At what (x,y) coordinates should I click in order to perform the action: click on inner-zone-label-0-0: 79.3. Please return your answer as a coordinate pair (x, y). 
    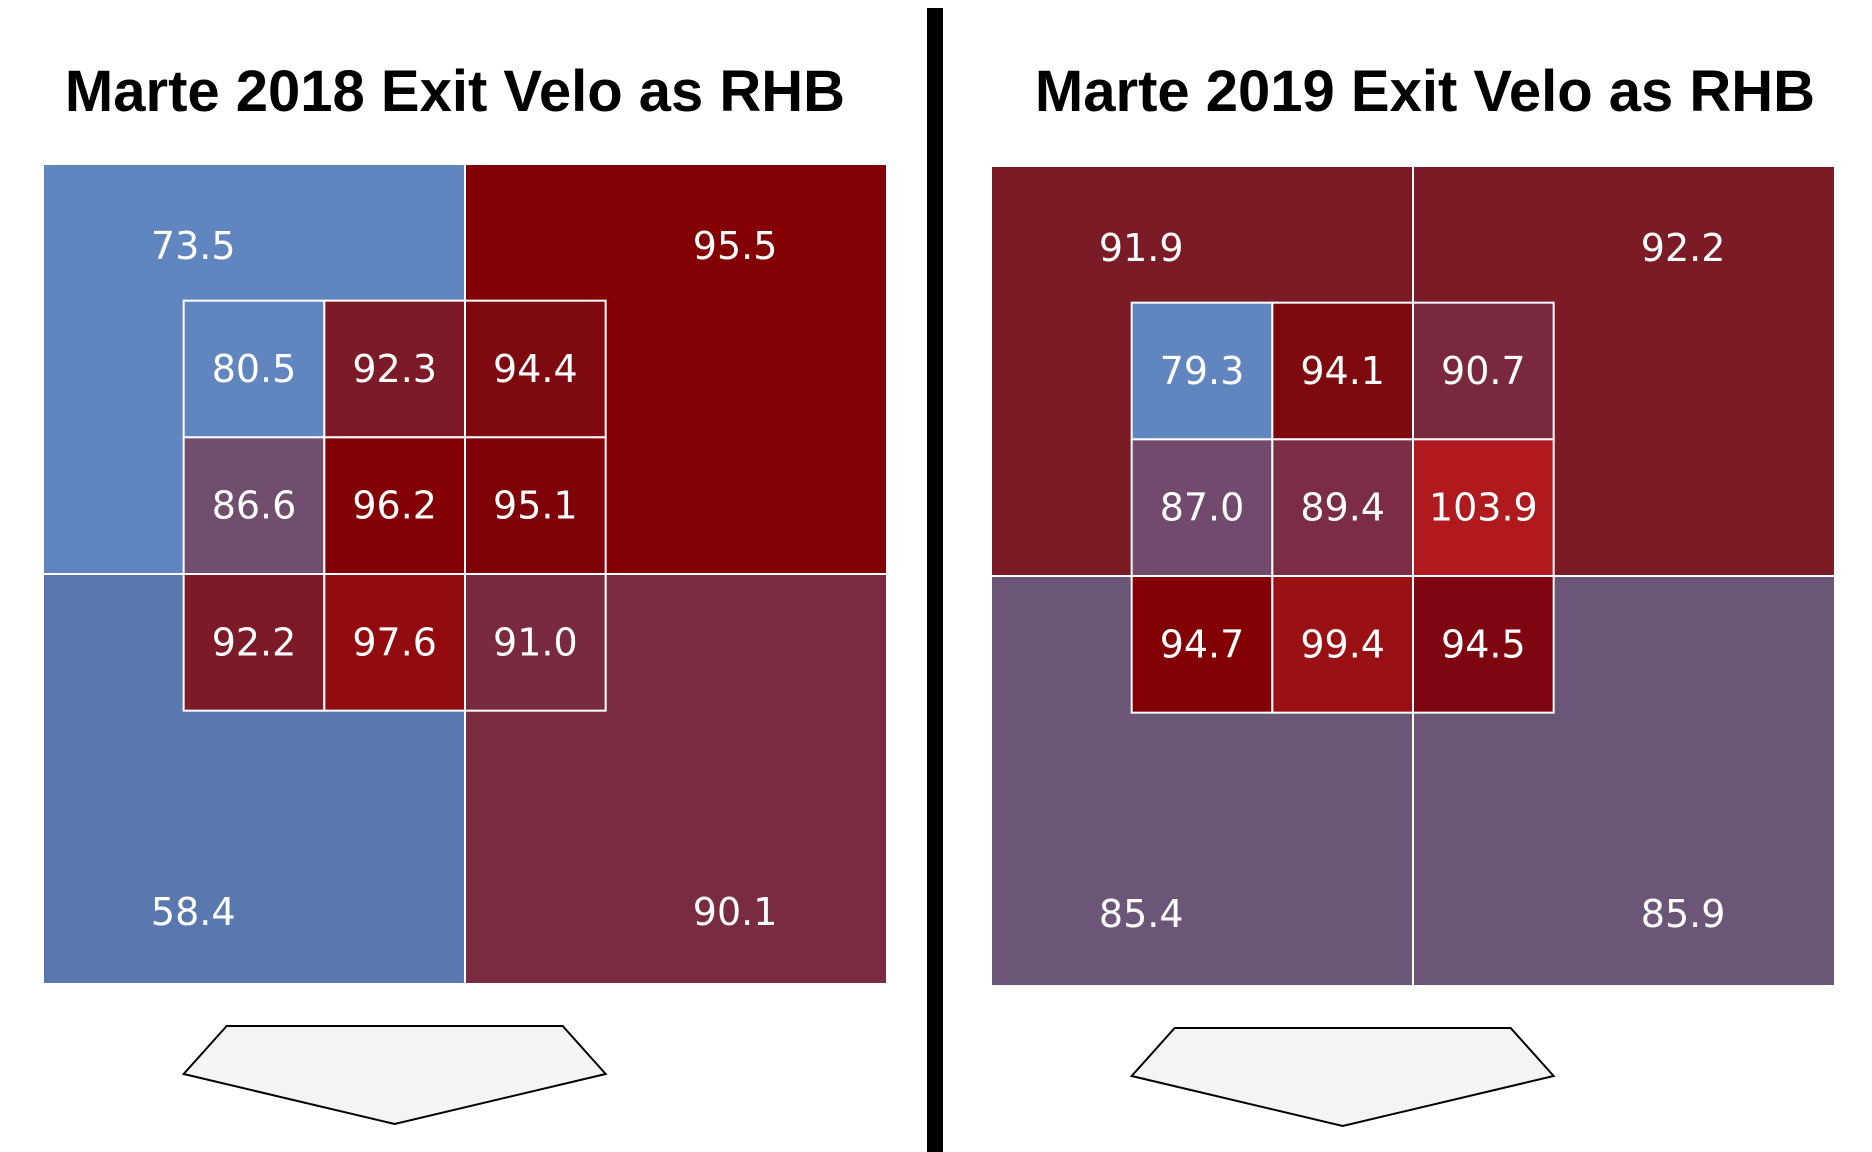
    Looking at the image, I should click on (1202, 371).